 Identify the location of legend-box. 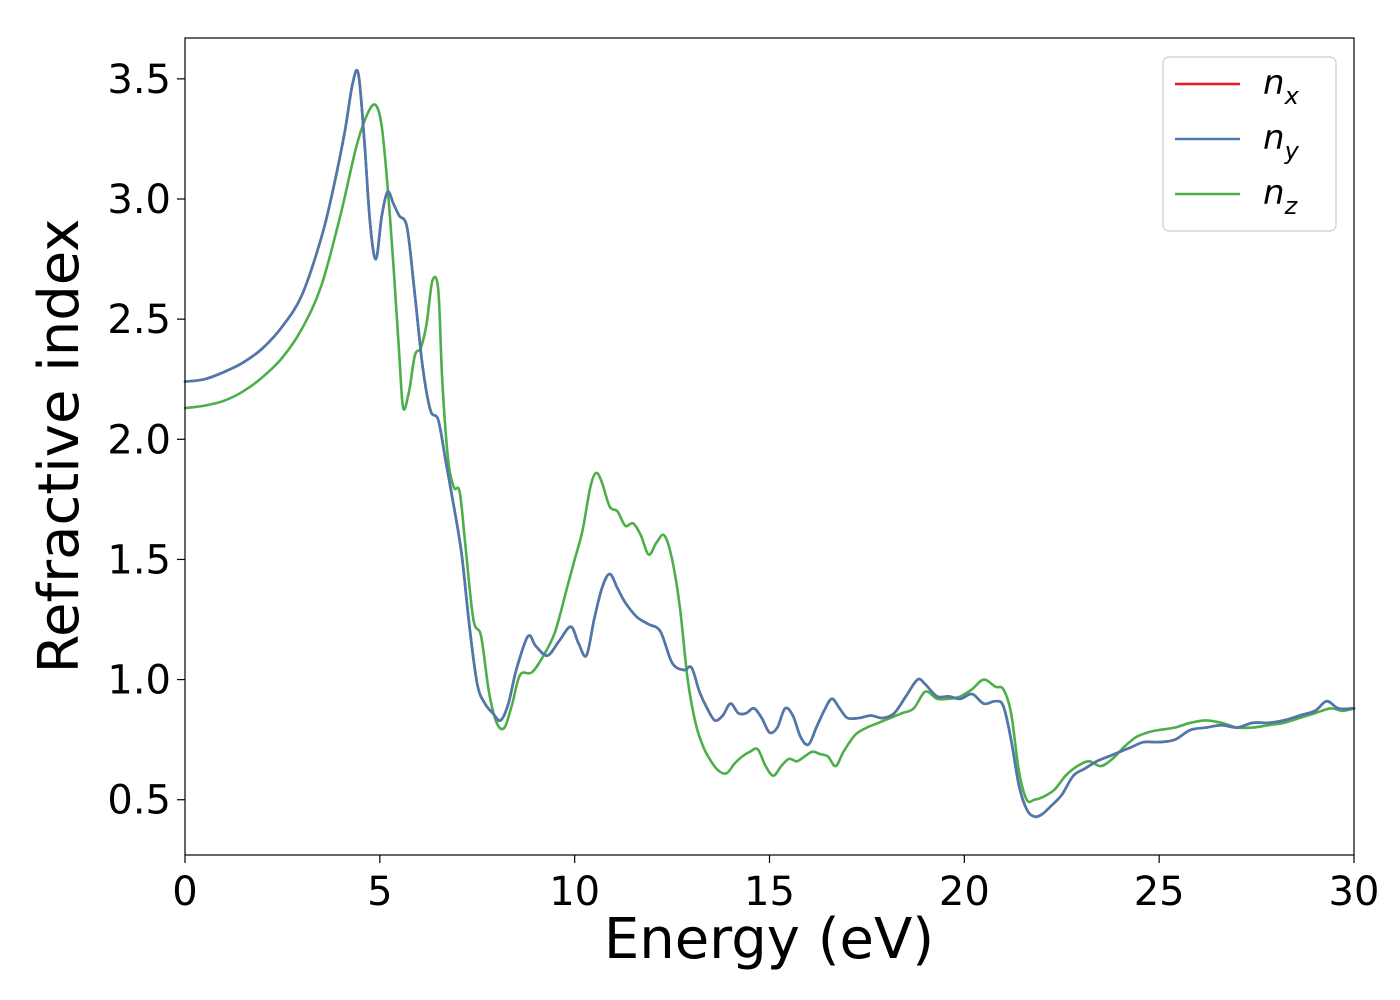
(1249, 144).